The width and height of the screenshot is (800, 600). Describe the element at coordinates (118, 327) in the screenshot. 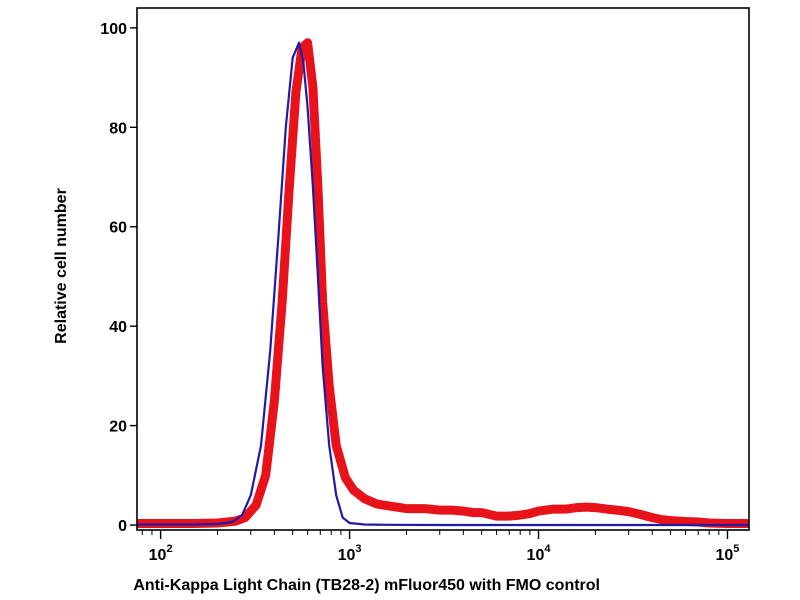

I see `y-tick-label: 40` at that location.